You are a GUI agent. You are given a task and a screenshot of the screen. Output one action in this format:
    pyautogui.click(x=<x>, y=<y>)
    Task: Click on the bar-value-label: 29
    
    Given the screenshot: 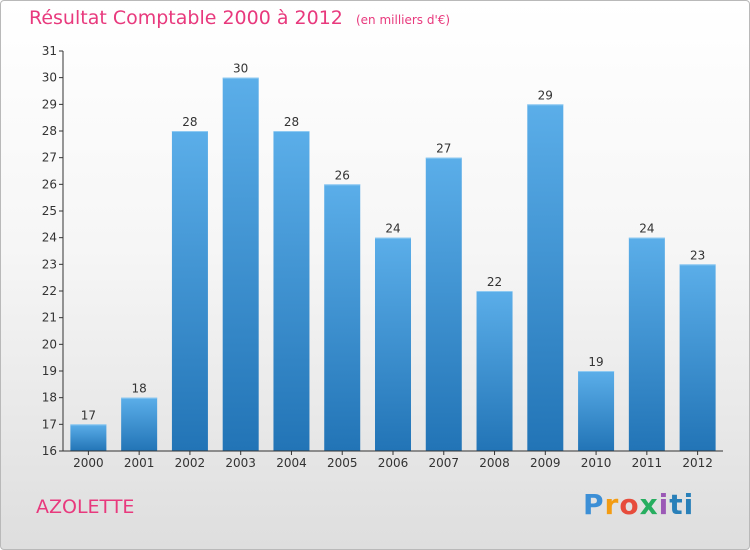 What is the action you would take?
    pyautogui.click(x=545, y=95)
    